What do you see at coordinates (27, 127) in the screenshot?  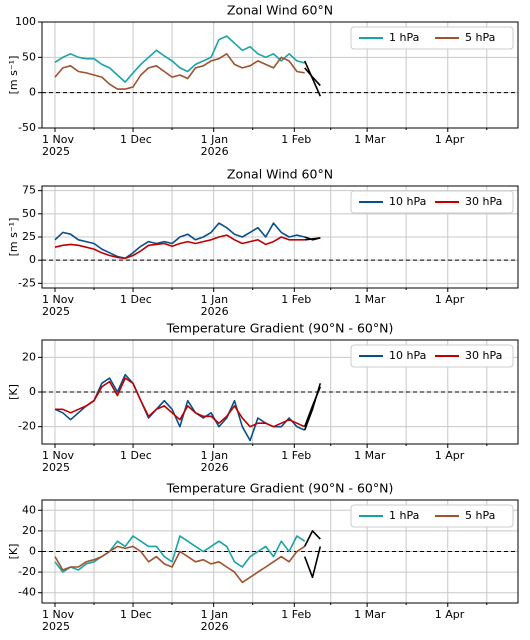 I see `y-tick-label: -50` at bounding box center [27, 127].